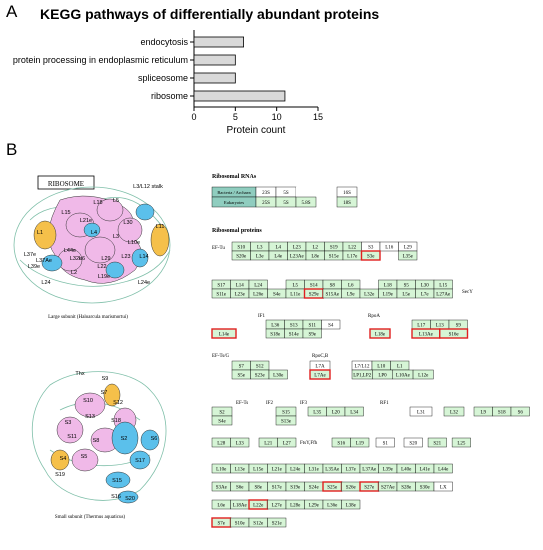 The image size is (543, 550). I want to click on factor-label: EF-Ts/G, so click(221, 356).